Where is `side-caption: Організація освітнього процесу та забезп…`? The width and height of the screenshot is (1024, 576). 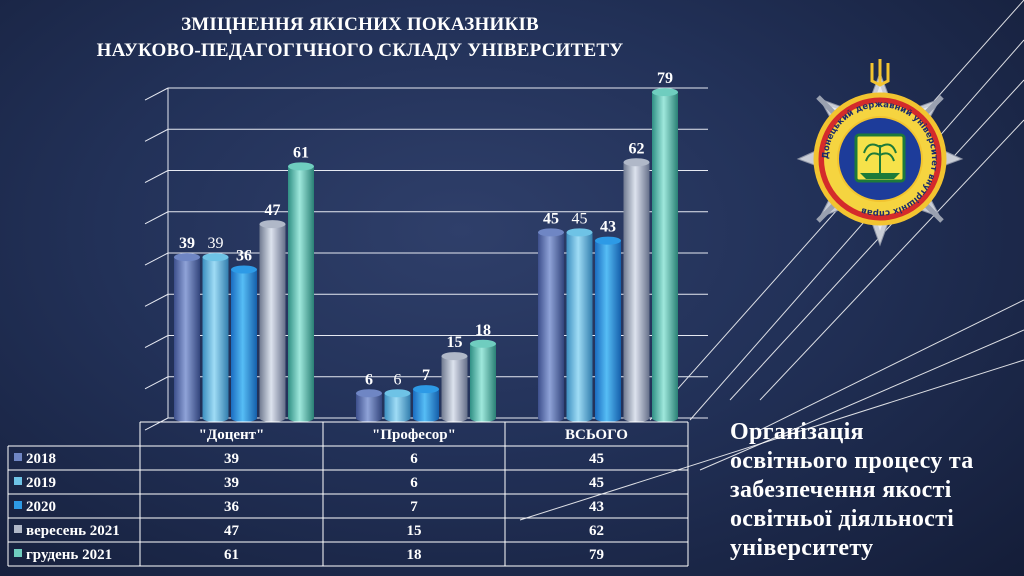 side-caption: Організація освітнього процесу та забезп… is located at coordinates (875, 490).